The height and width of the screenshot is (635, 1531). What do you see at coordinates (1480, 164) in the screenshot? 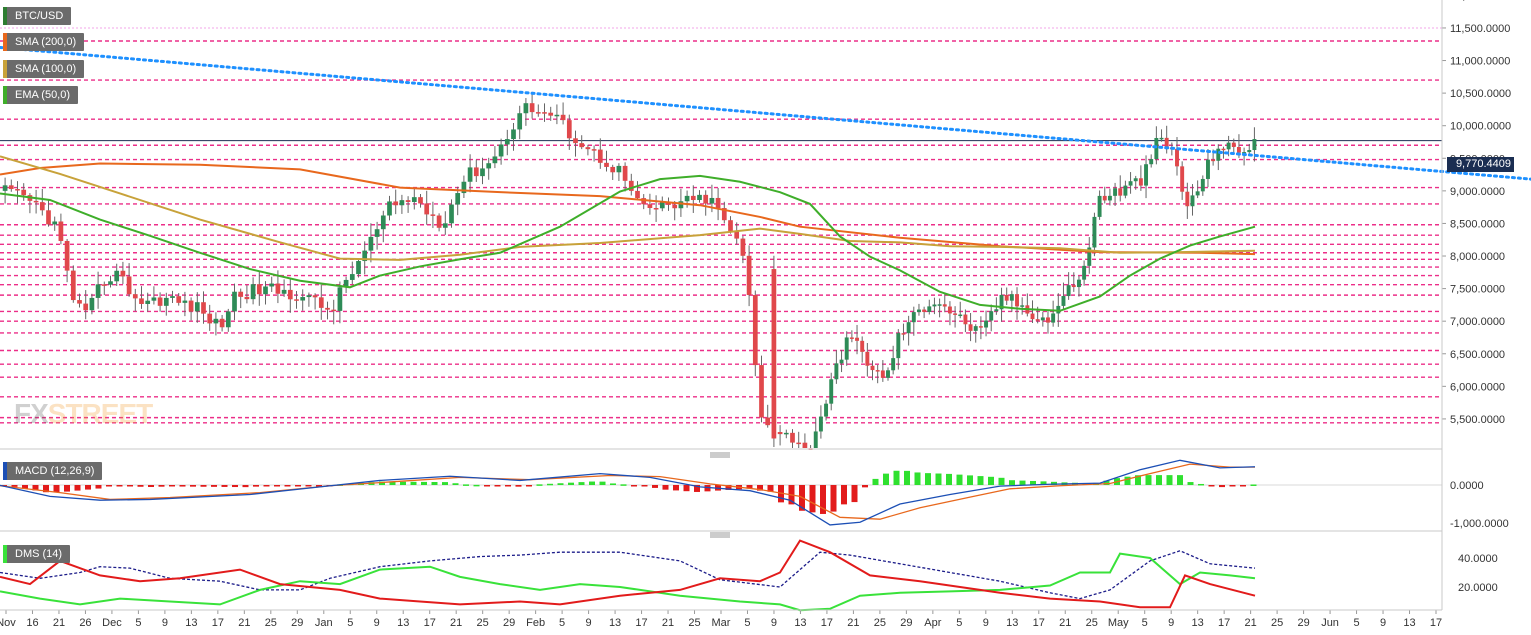
I see `last-price-tag: 9,770.4409` at bounding box center [1480, 164].